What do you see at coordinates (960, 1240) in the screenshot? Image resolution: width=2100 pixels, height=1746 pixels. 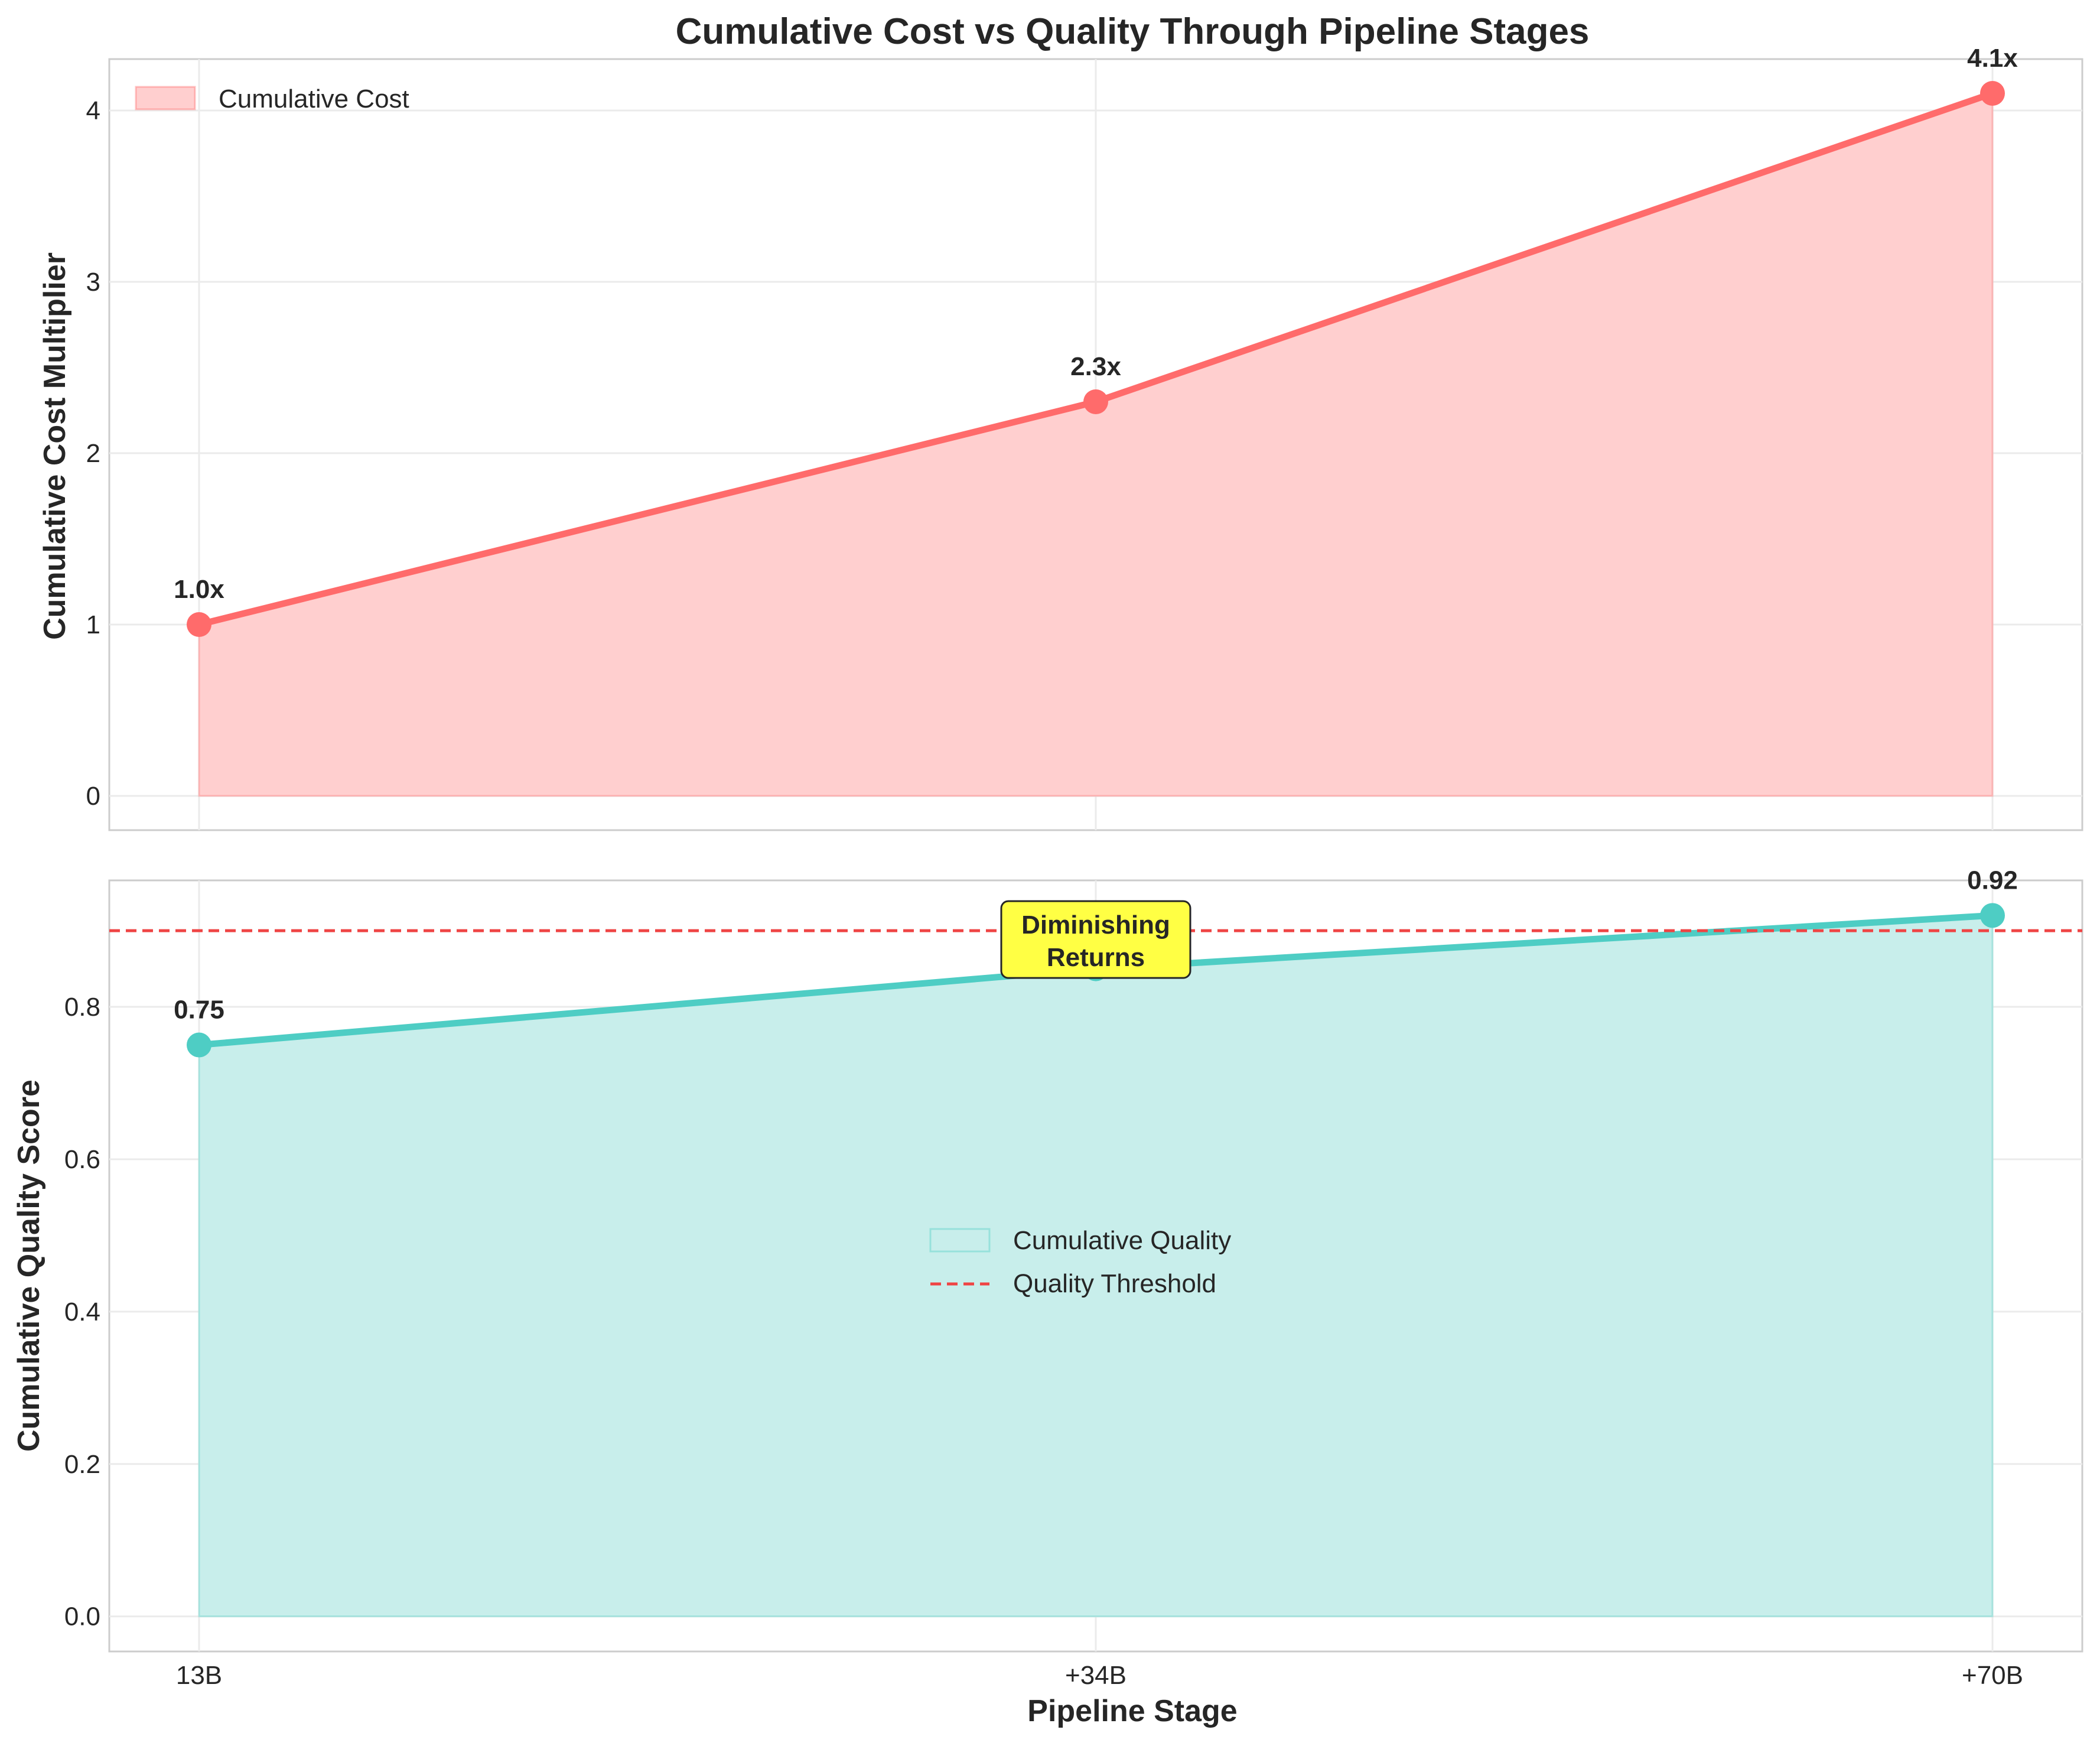 I see `quality-legend-swatch` at bounding box center [960, 1240].